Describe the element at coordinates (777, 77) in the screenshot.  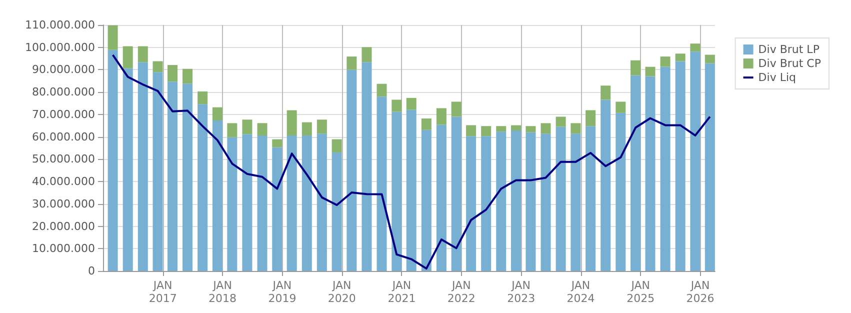
I see `legend-label: Div Liq` at that location.